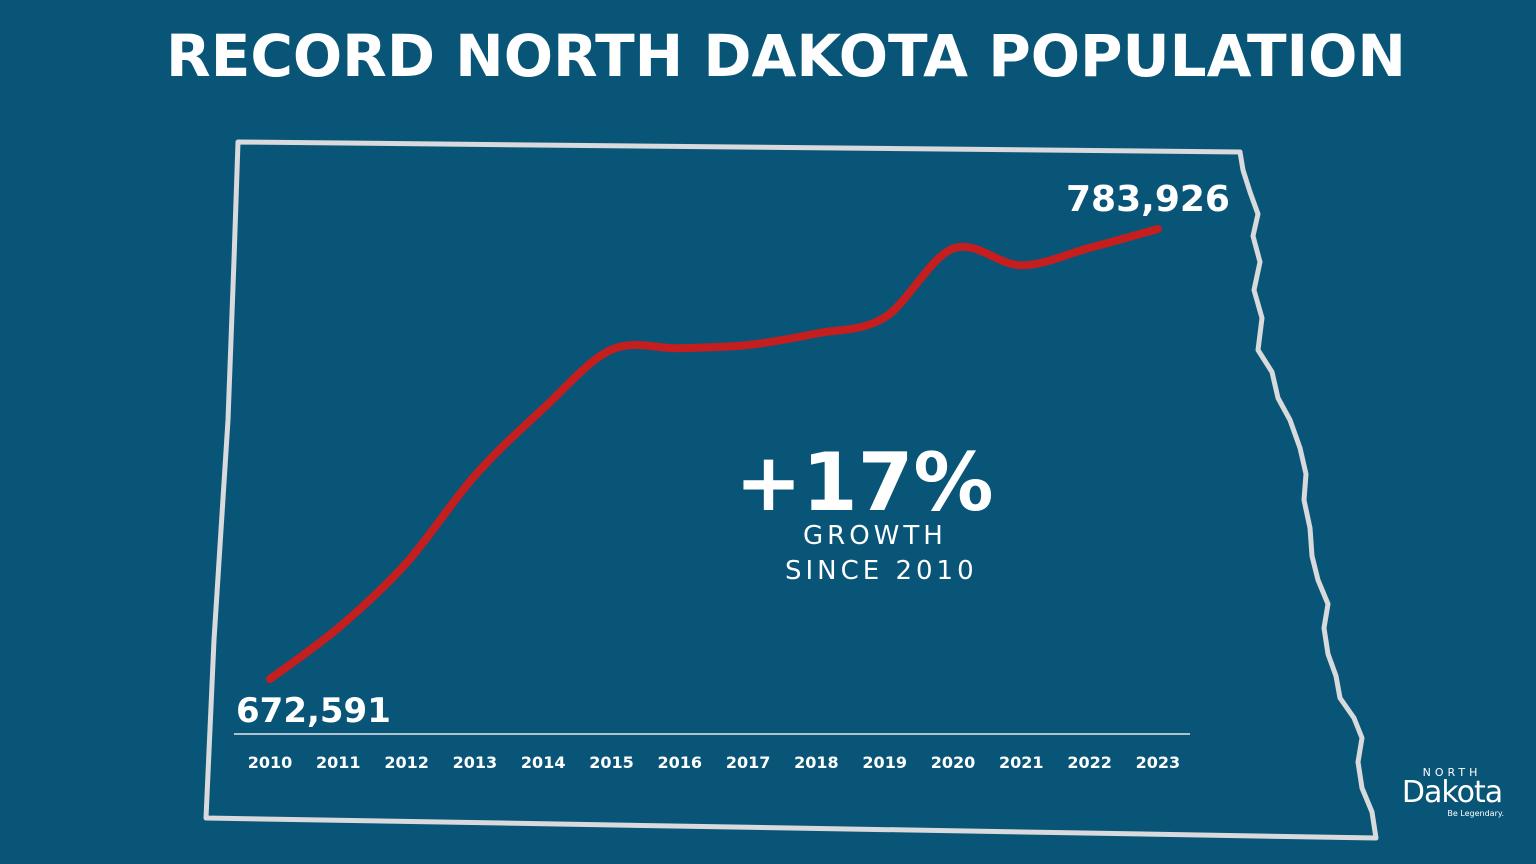  I want to click on x-tick-label: 2013, so click(475, 762).